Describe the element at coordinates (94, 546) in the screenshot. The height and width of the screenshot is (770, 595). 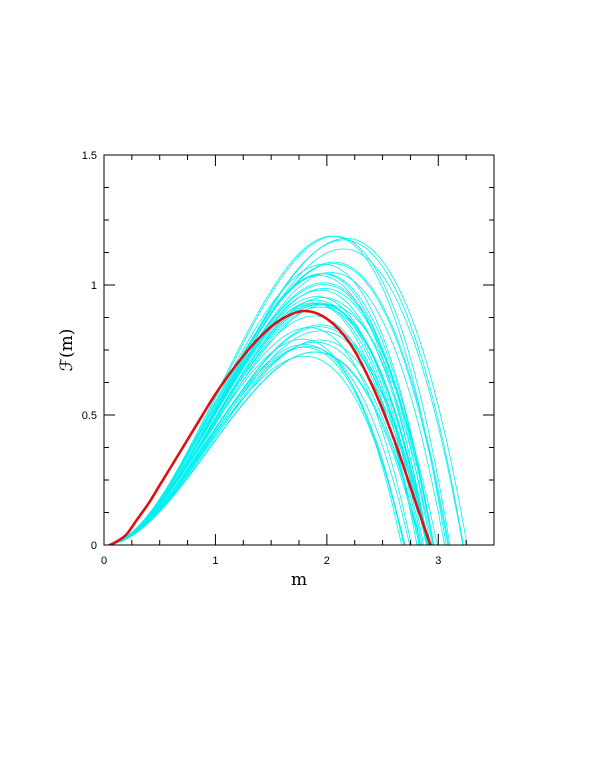
I see `y-tick-label: 0` at that location.